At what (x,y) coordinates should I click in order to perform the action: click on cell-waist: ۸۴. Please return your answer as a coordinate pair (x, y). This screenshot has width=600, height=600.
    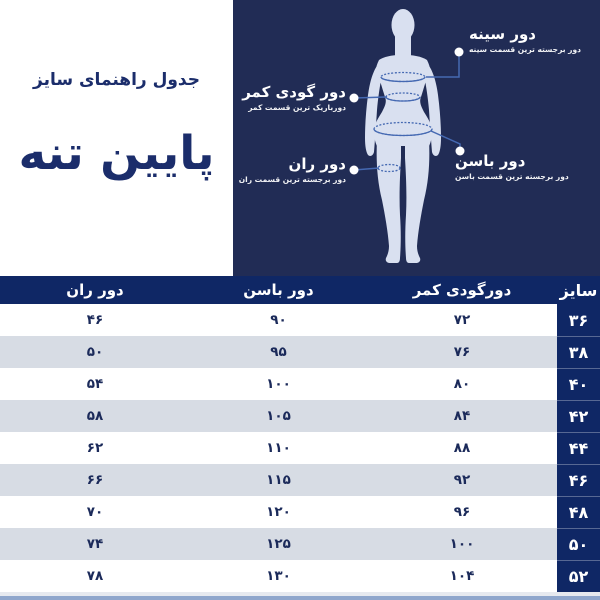
    Looking at the image, I should click on (462, 416).